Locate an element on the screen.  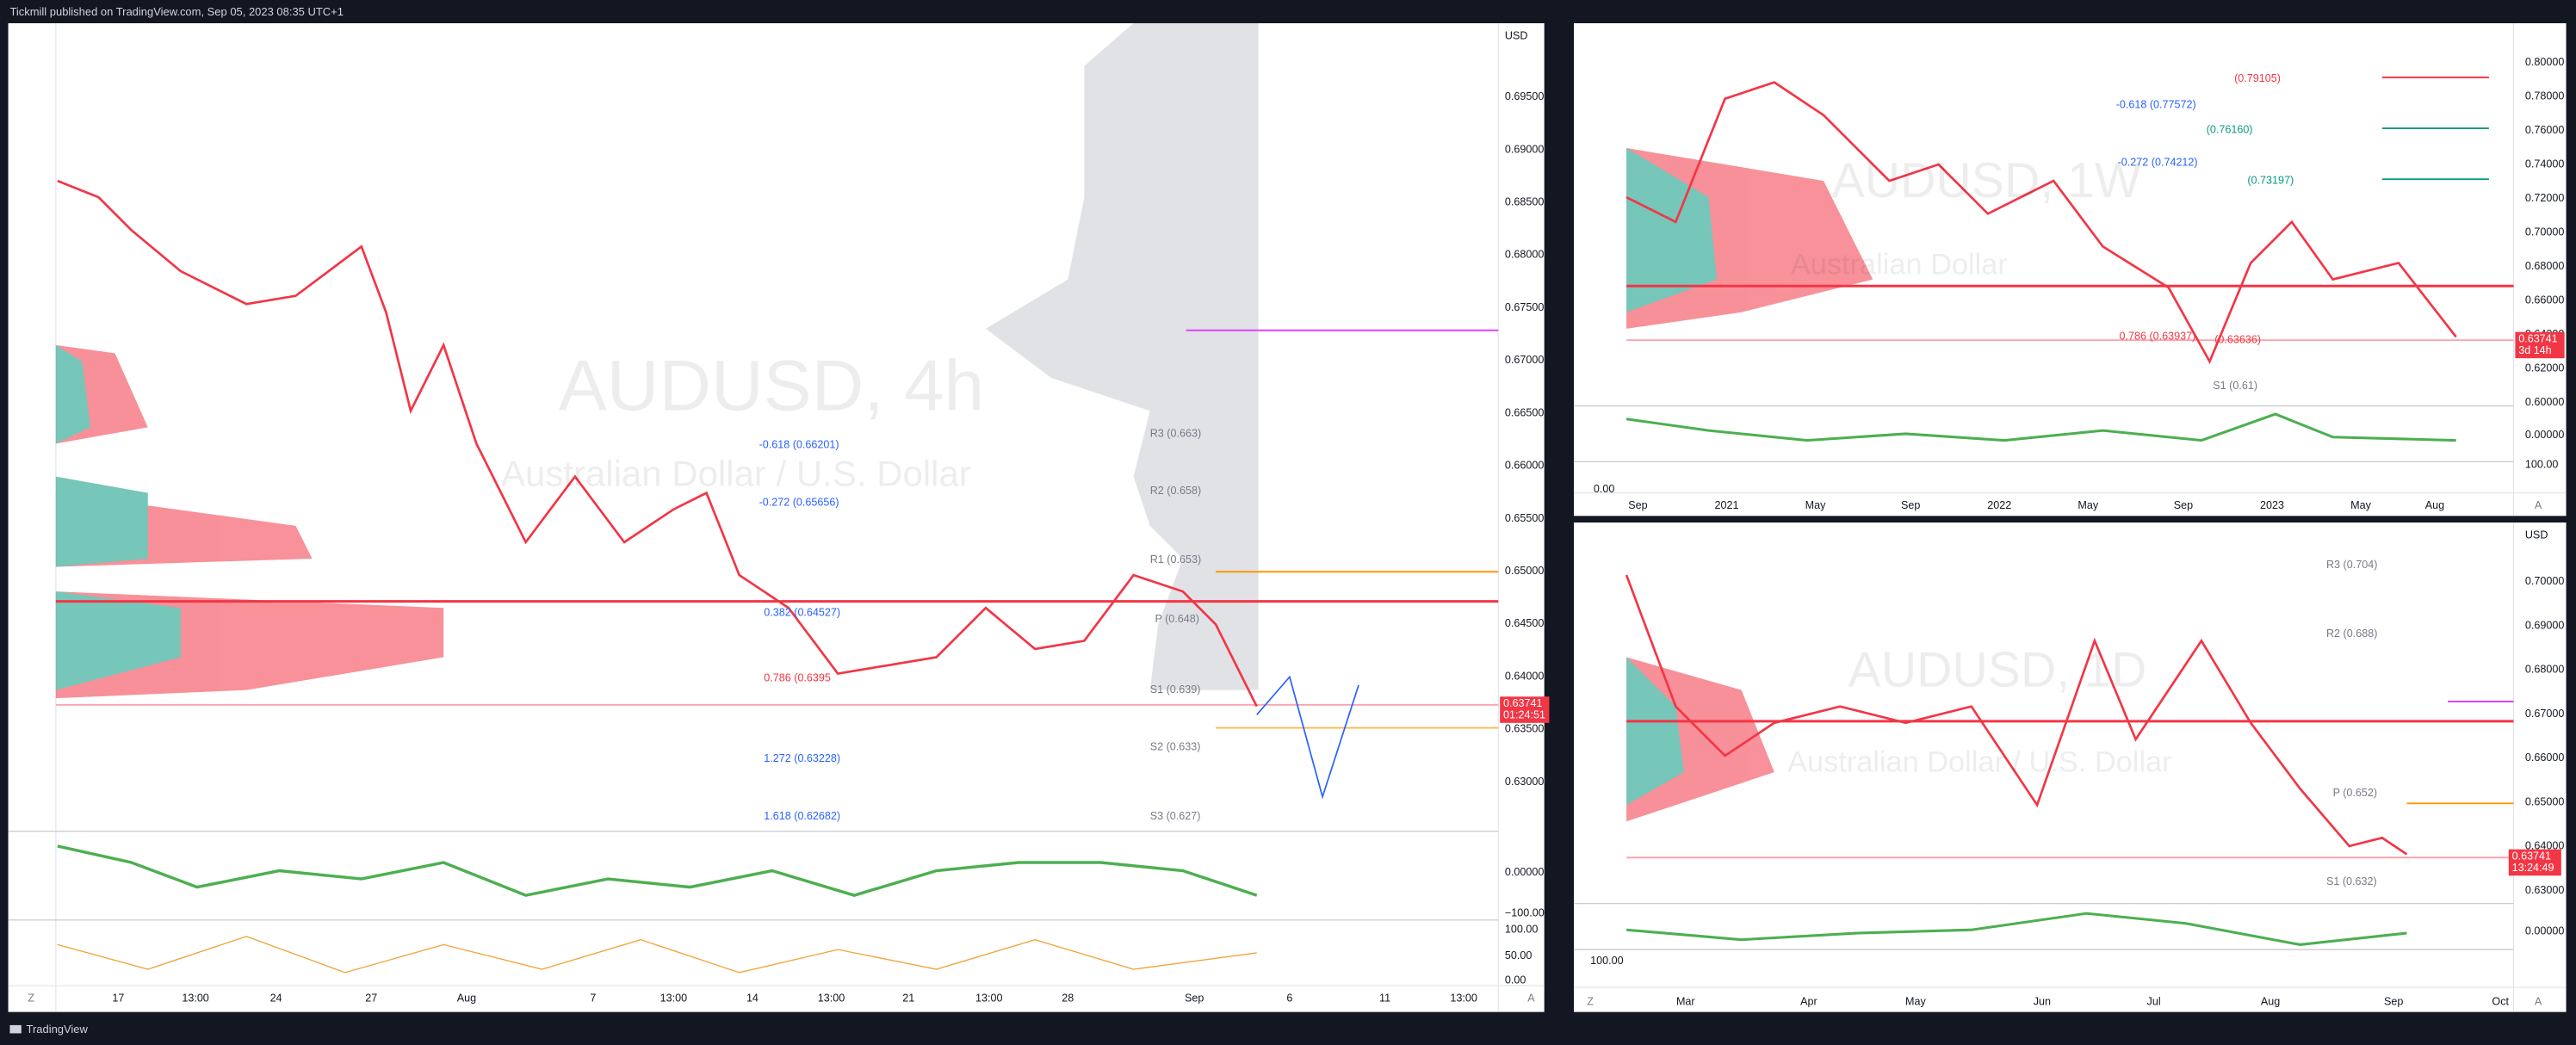
price-axis-label: 0.76000 is located at coordinates (2544, 130).